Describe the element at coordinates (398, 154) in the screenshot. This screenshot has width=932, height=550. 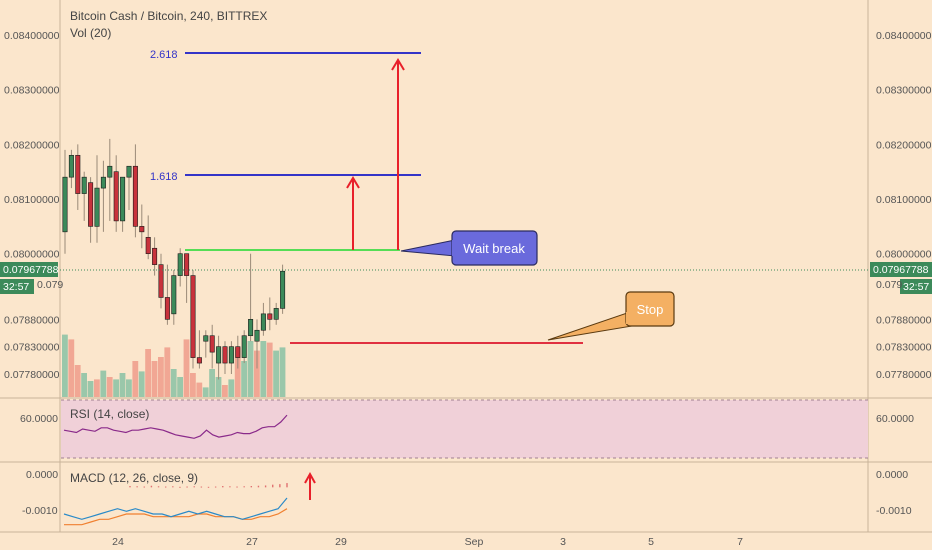
I see `target-arrow-large` at that location.